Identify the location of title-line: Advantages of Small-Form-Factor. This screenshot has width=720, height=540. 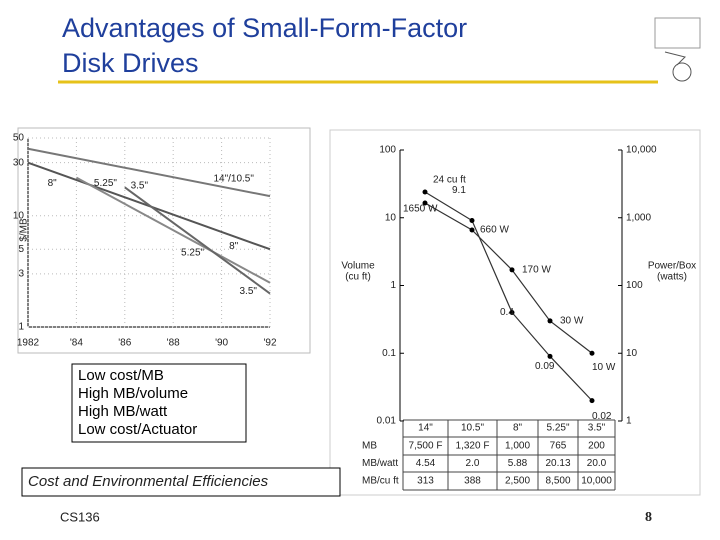
(264, 28).